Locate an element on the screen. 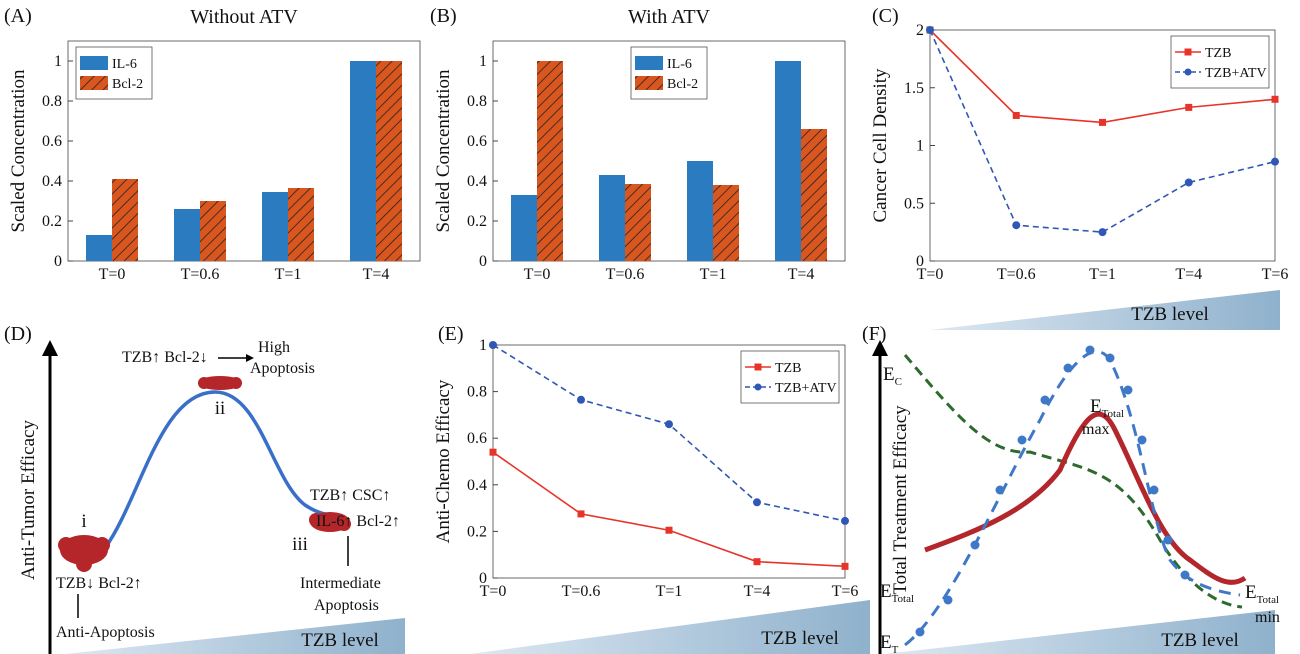  e-t-curve is located at coordinates (1072, 498).